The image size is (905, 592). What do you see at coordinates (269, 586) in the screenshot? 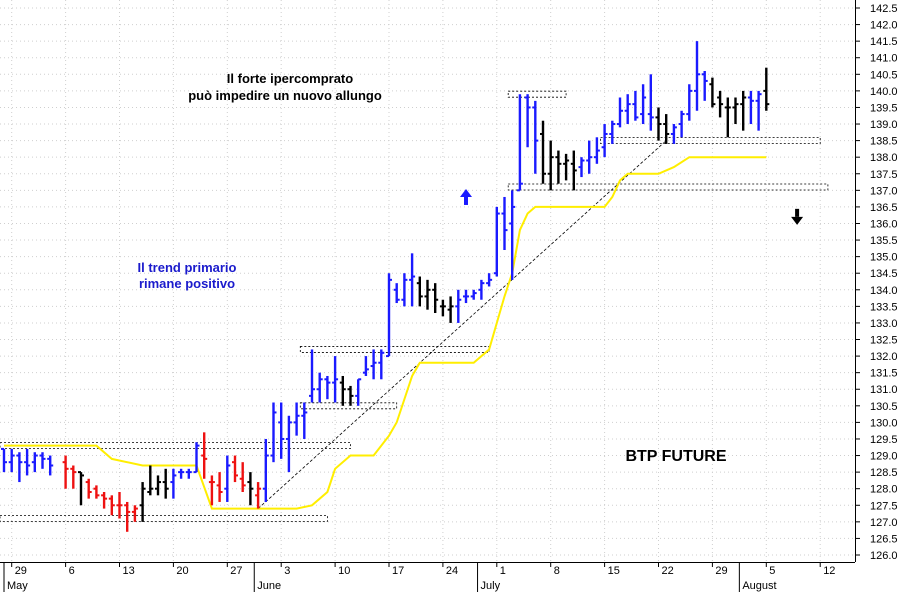
I see `month-label: June` at bounding box center [269, 586].